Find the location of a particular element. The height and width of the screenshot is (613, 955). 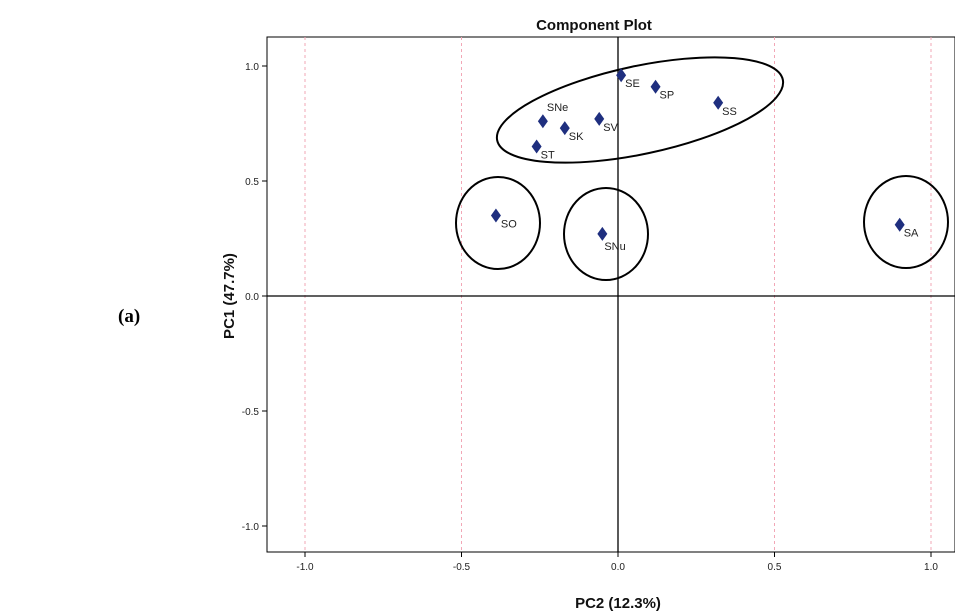

x-tick-label: 0.5 is located at coordinates (775, 567).